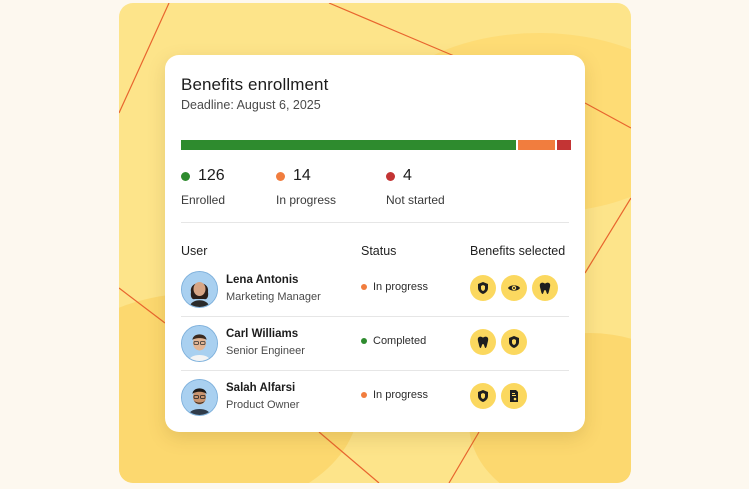  I want to click on column-header-benefits: Benefits selected, so click(518, 251).